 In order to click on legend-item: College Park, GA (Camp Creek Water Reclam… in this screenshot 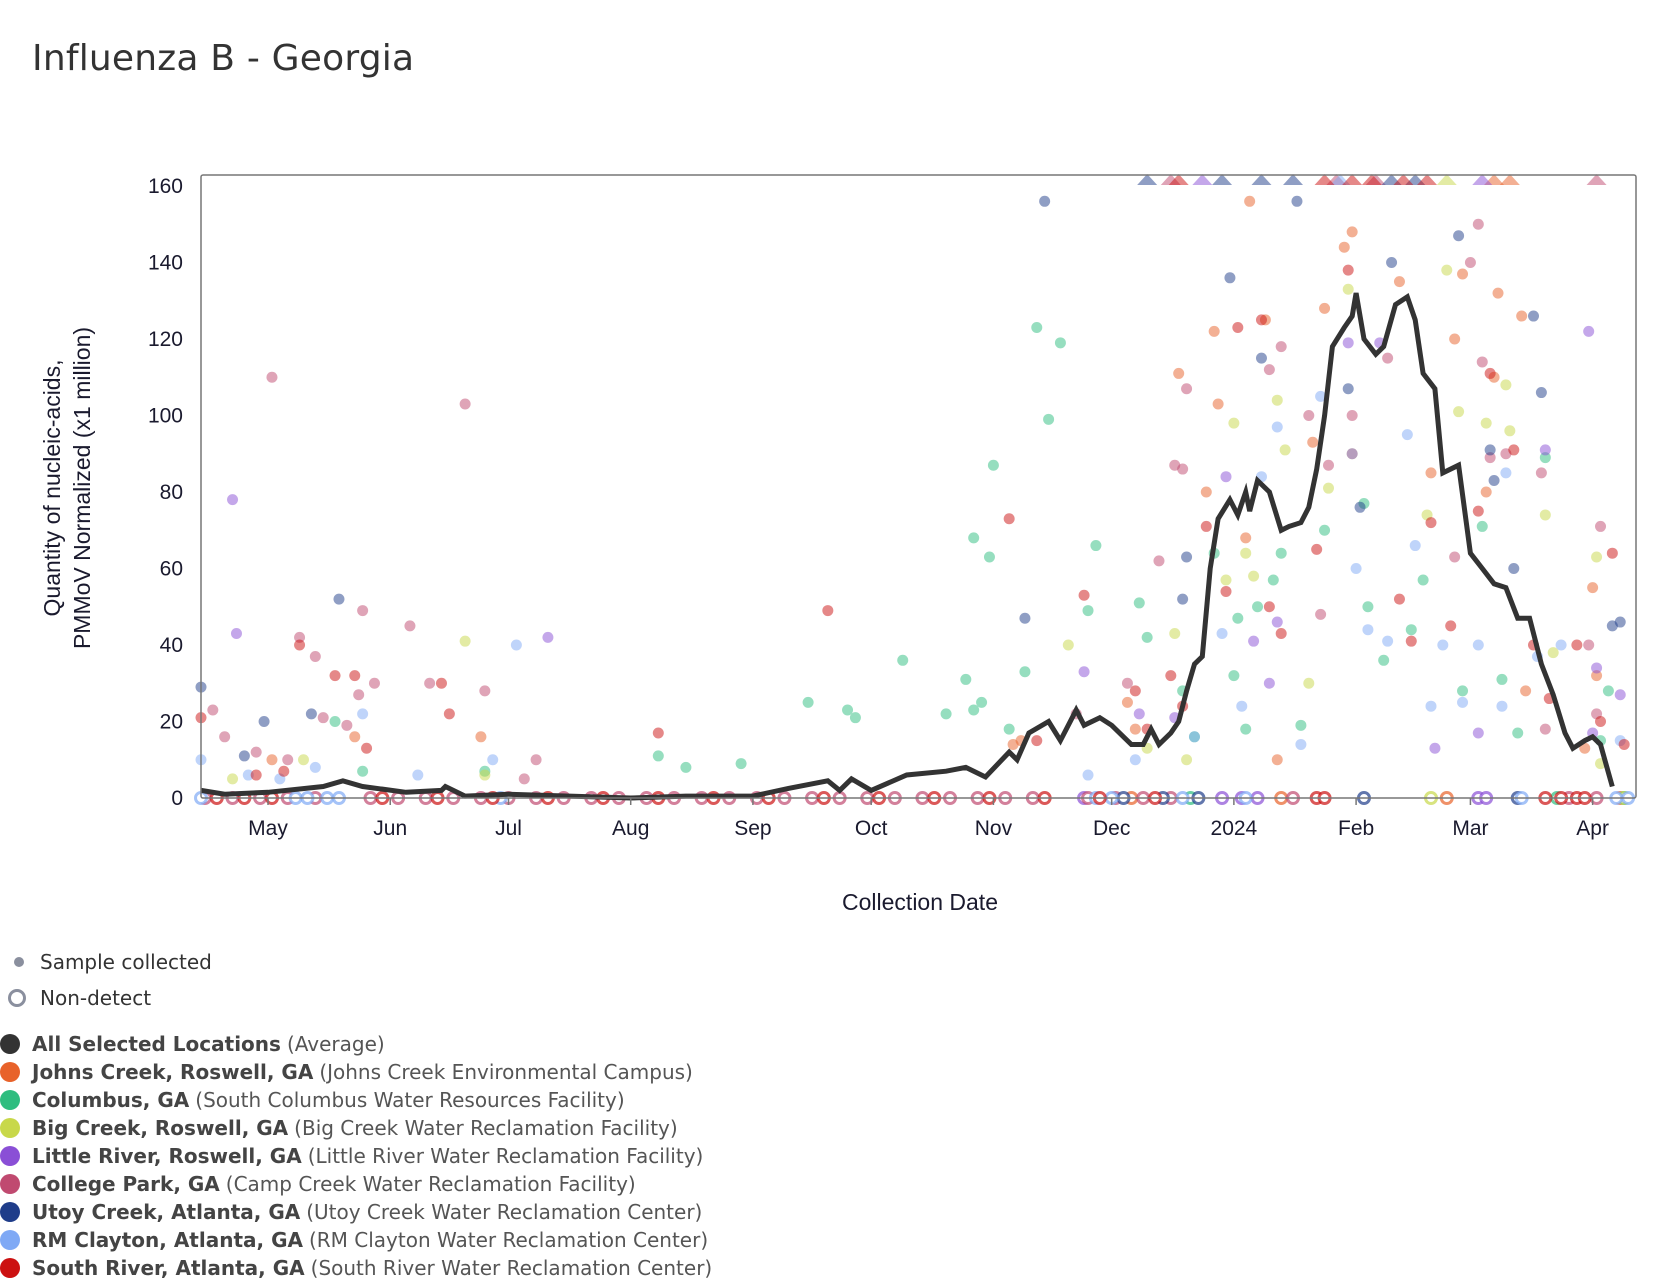, I will do `click(318, 1184)`.